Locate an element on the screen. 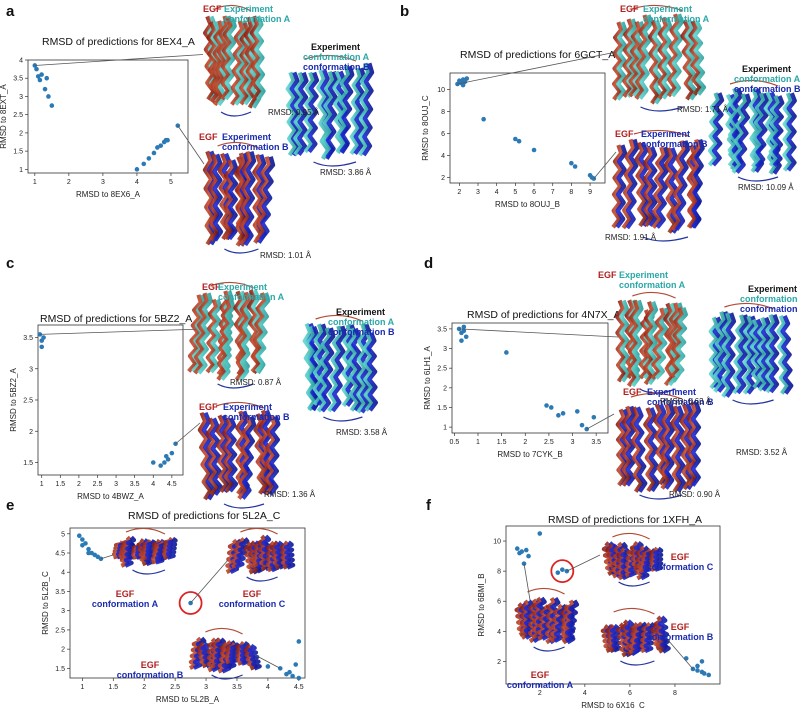 The height and width of the screenshot is (709, 800). x-tick-label: 1.5 is located at coordinates (502, 442).